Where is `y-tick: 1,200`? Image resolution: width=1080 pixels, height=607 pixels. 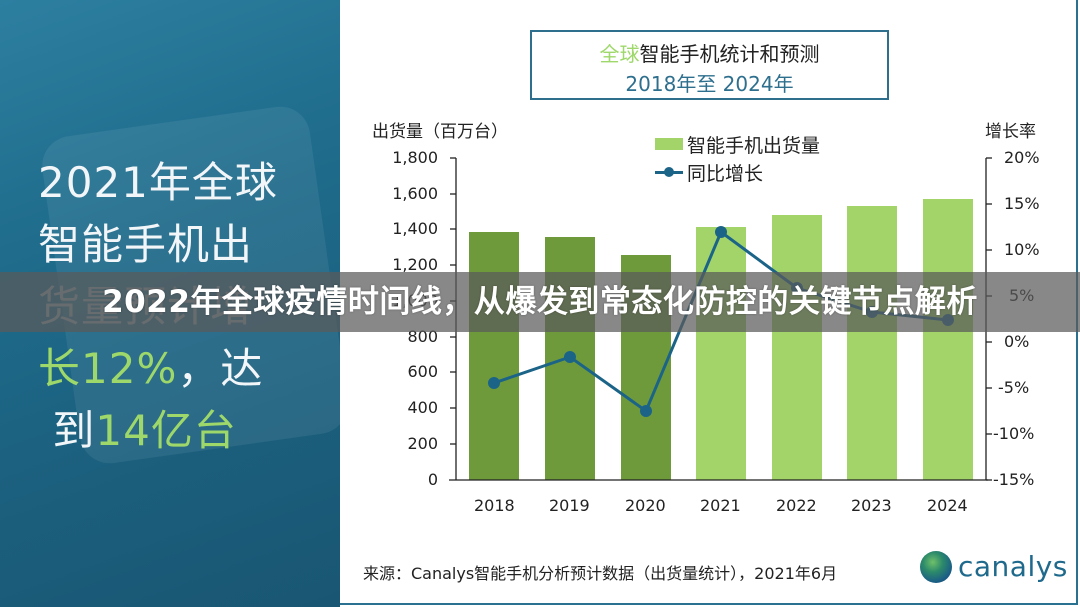
y-tick: 1,200 is located at coordinates (415, 264).